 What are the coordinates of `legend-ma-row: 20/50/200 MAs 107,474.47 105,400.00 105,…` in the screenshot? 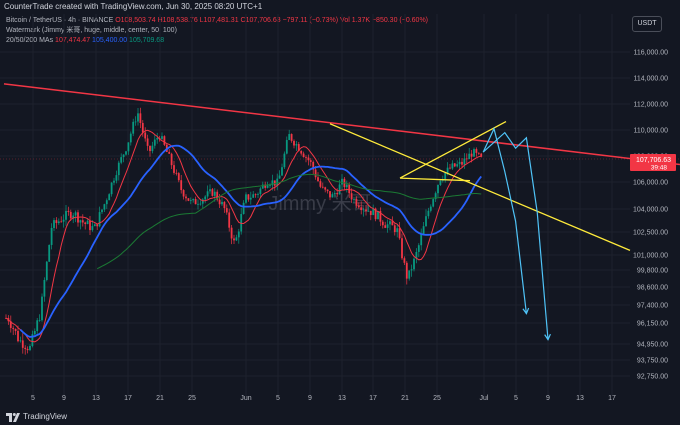 It's located at (217, 41).